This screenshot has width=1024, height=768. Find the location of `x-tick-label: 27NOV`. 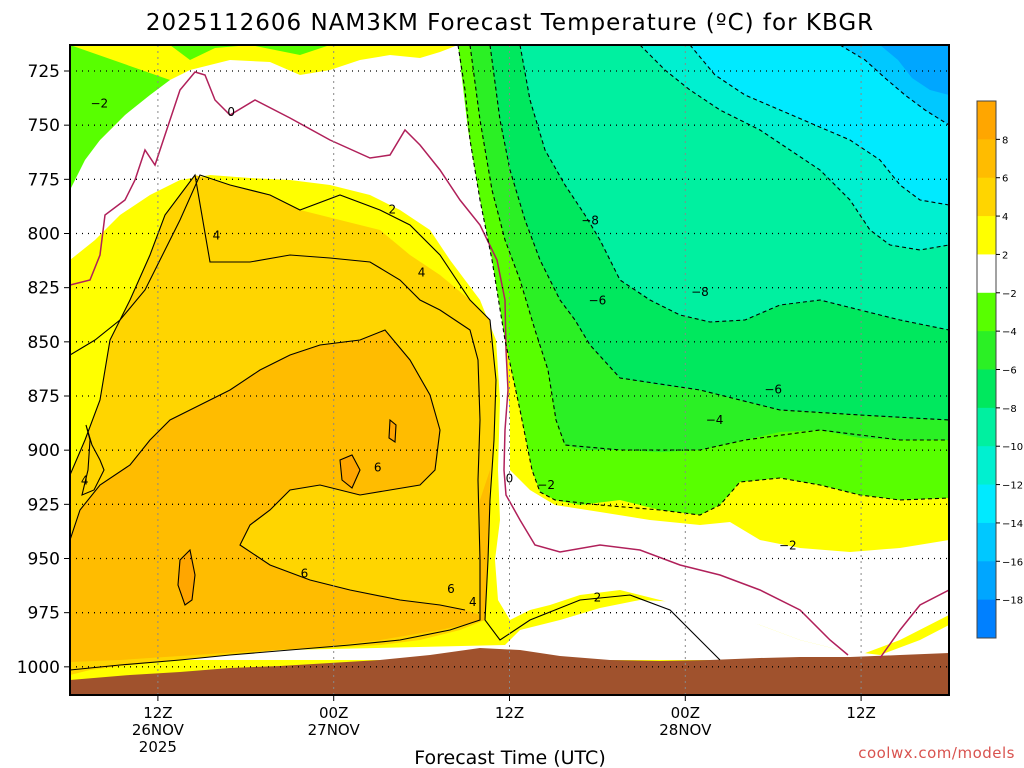

x-tick-label: 27NOV is located at coordinates (334, 730).